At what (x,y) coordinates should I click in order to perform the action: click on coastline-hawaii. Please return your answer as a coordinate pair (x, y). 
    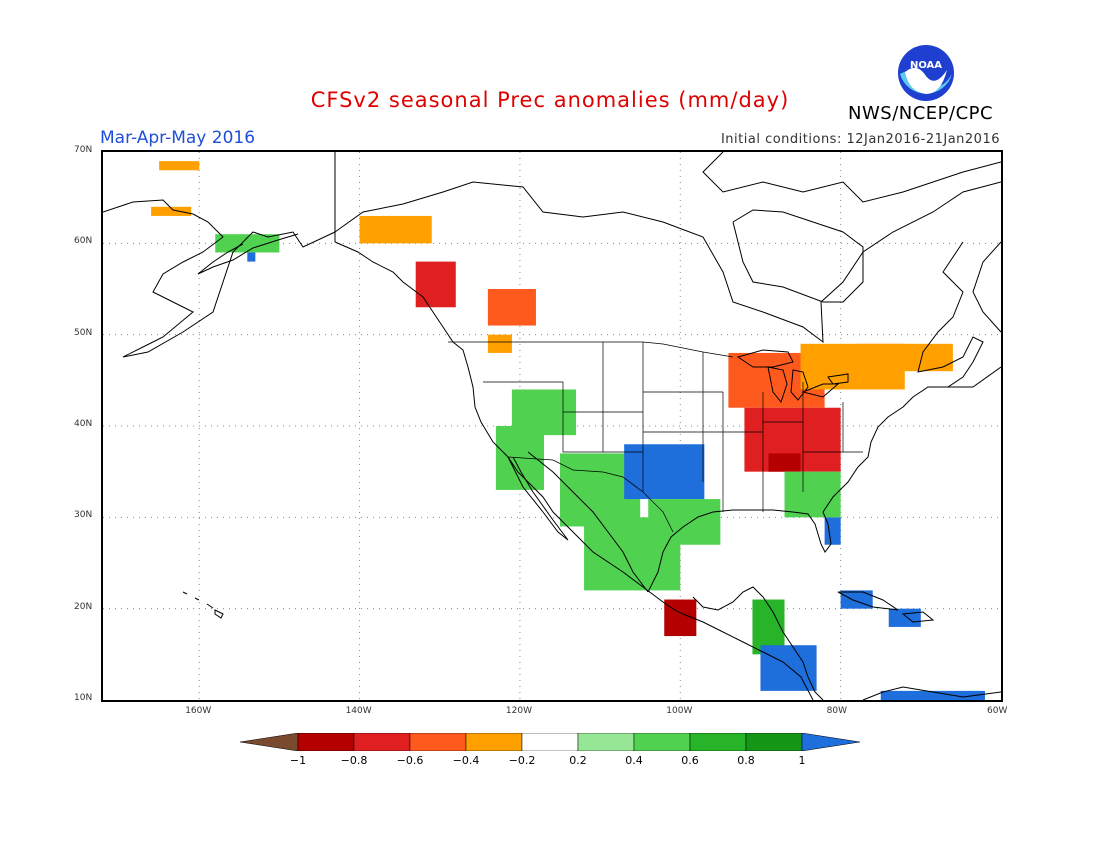
    Looking at the image, I should click on (203, 605).